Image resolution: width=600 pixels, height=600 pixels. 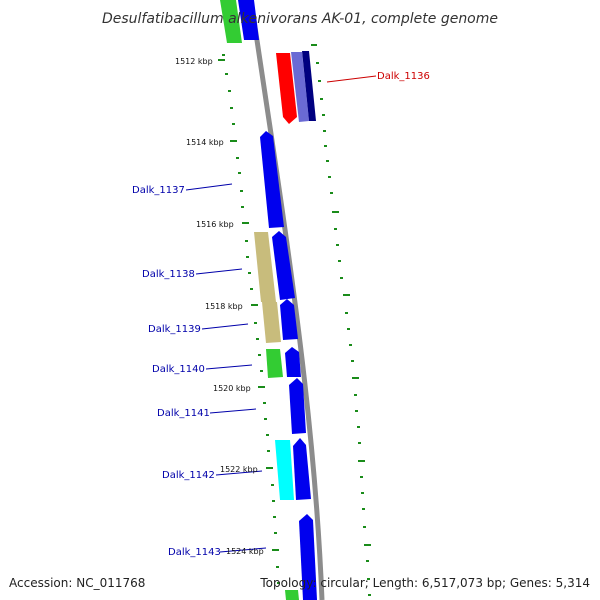 I want to click on gene-label-dalk-1136: Dalk_1136, so click(x=403, y=76).